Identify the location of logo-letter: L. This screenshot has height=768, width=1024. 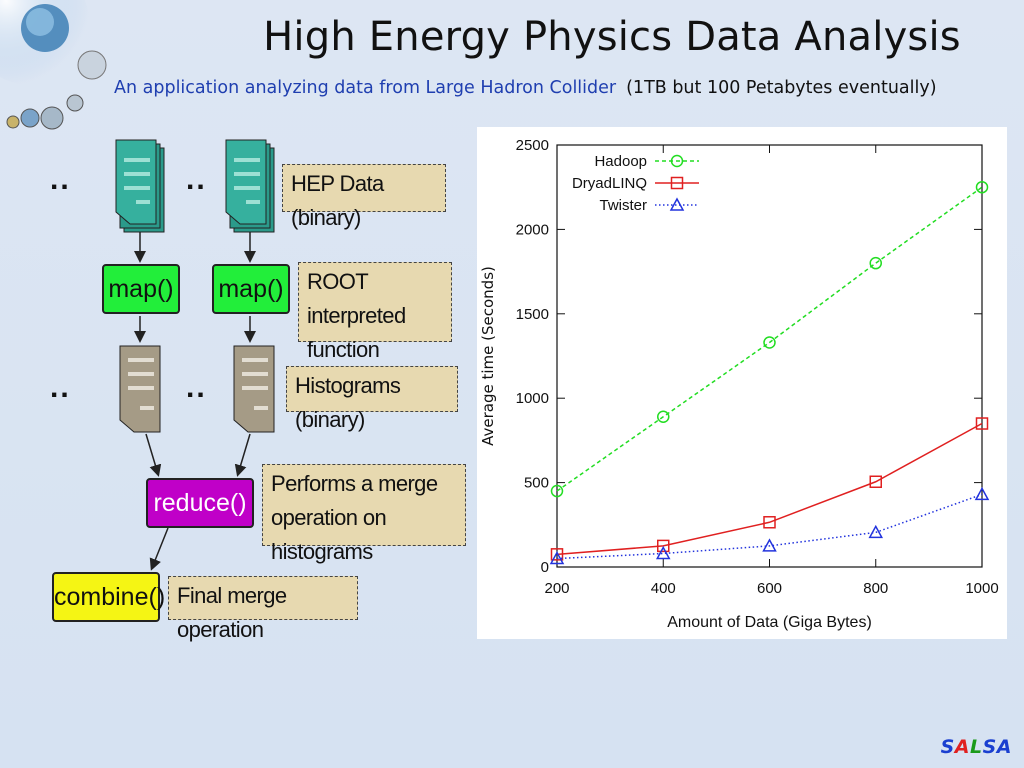
(976, 747).